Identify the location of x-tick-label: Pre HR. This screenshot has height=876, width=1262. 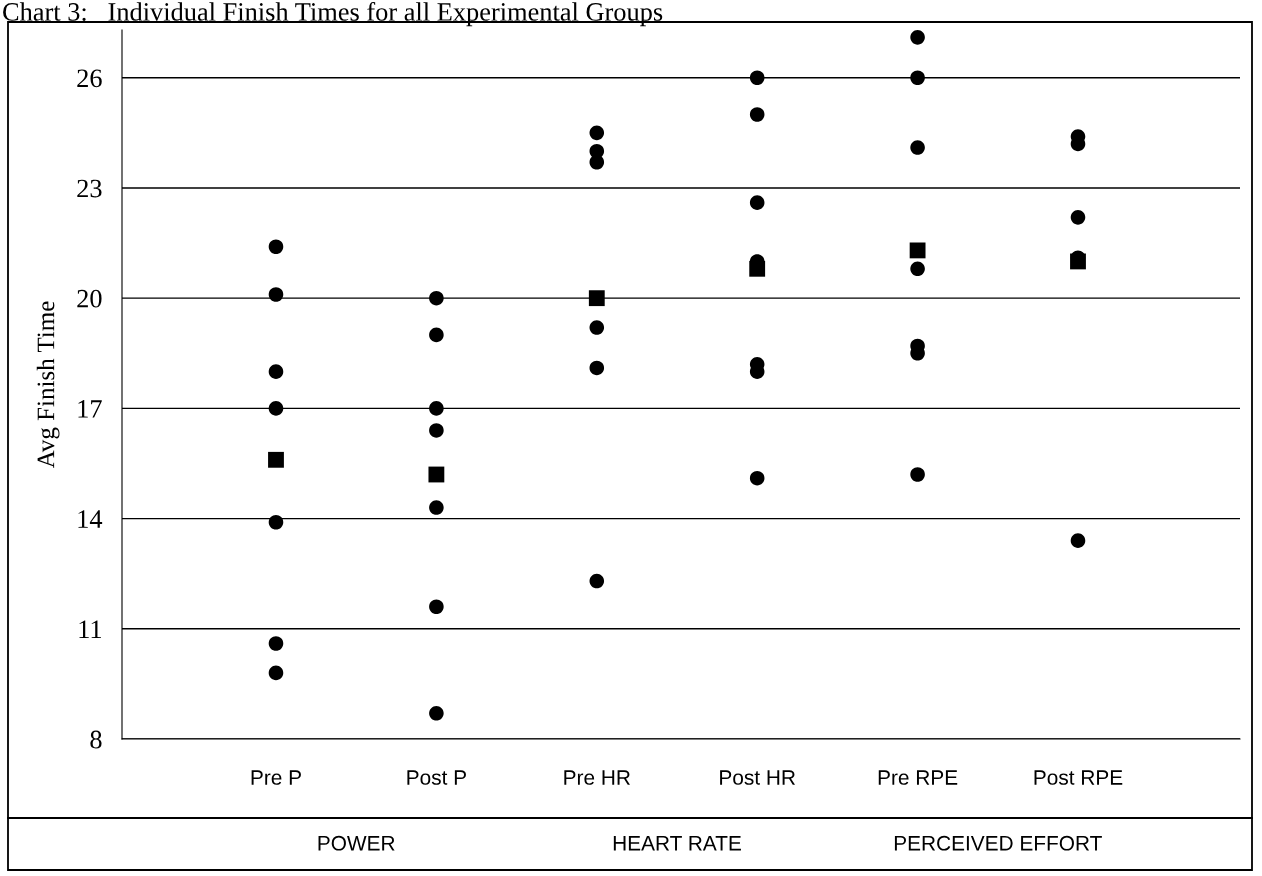
(597, 777).